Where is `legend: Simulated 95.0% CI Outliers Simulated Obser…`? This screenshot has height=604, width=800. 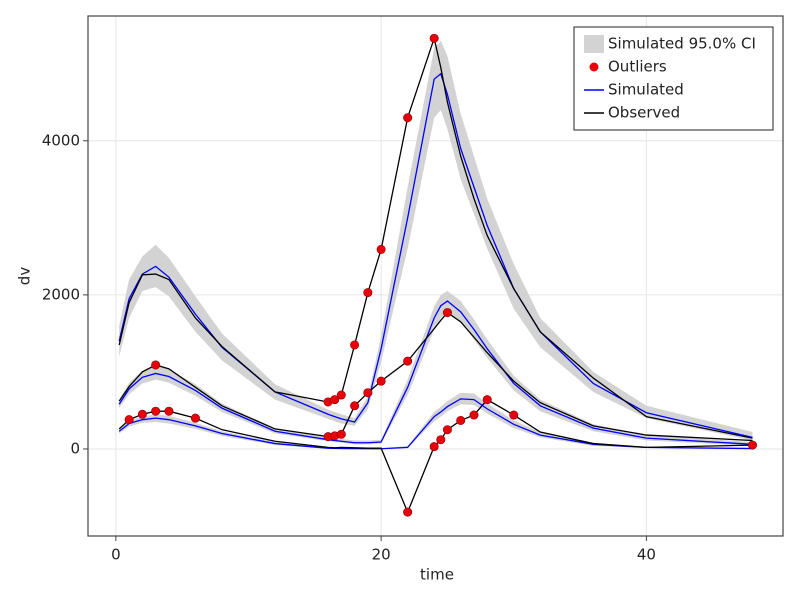
legend: Simulated 95.0% CI Outliers Simulated Obser… is located at coordinates (673, 78).